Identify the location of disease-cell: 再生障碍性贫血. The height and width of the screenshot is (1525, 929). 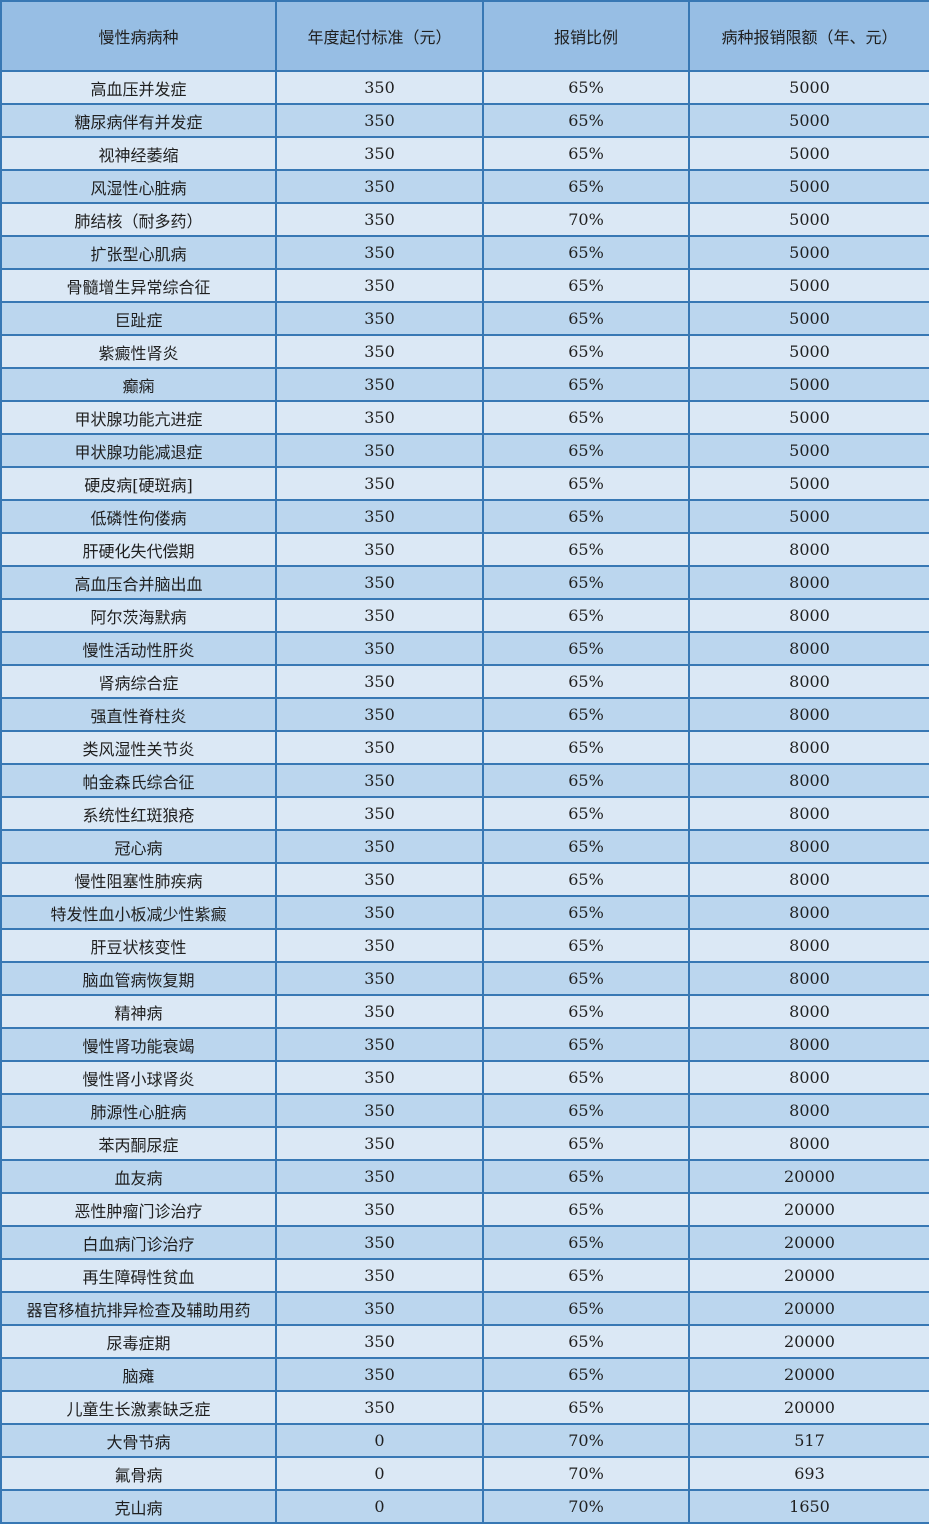
(138, 1275).